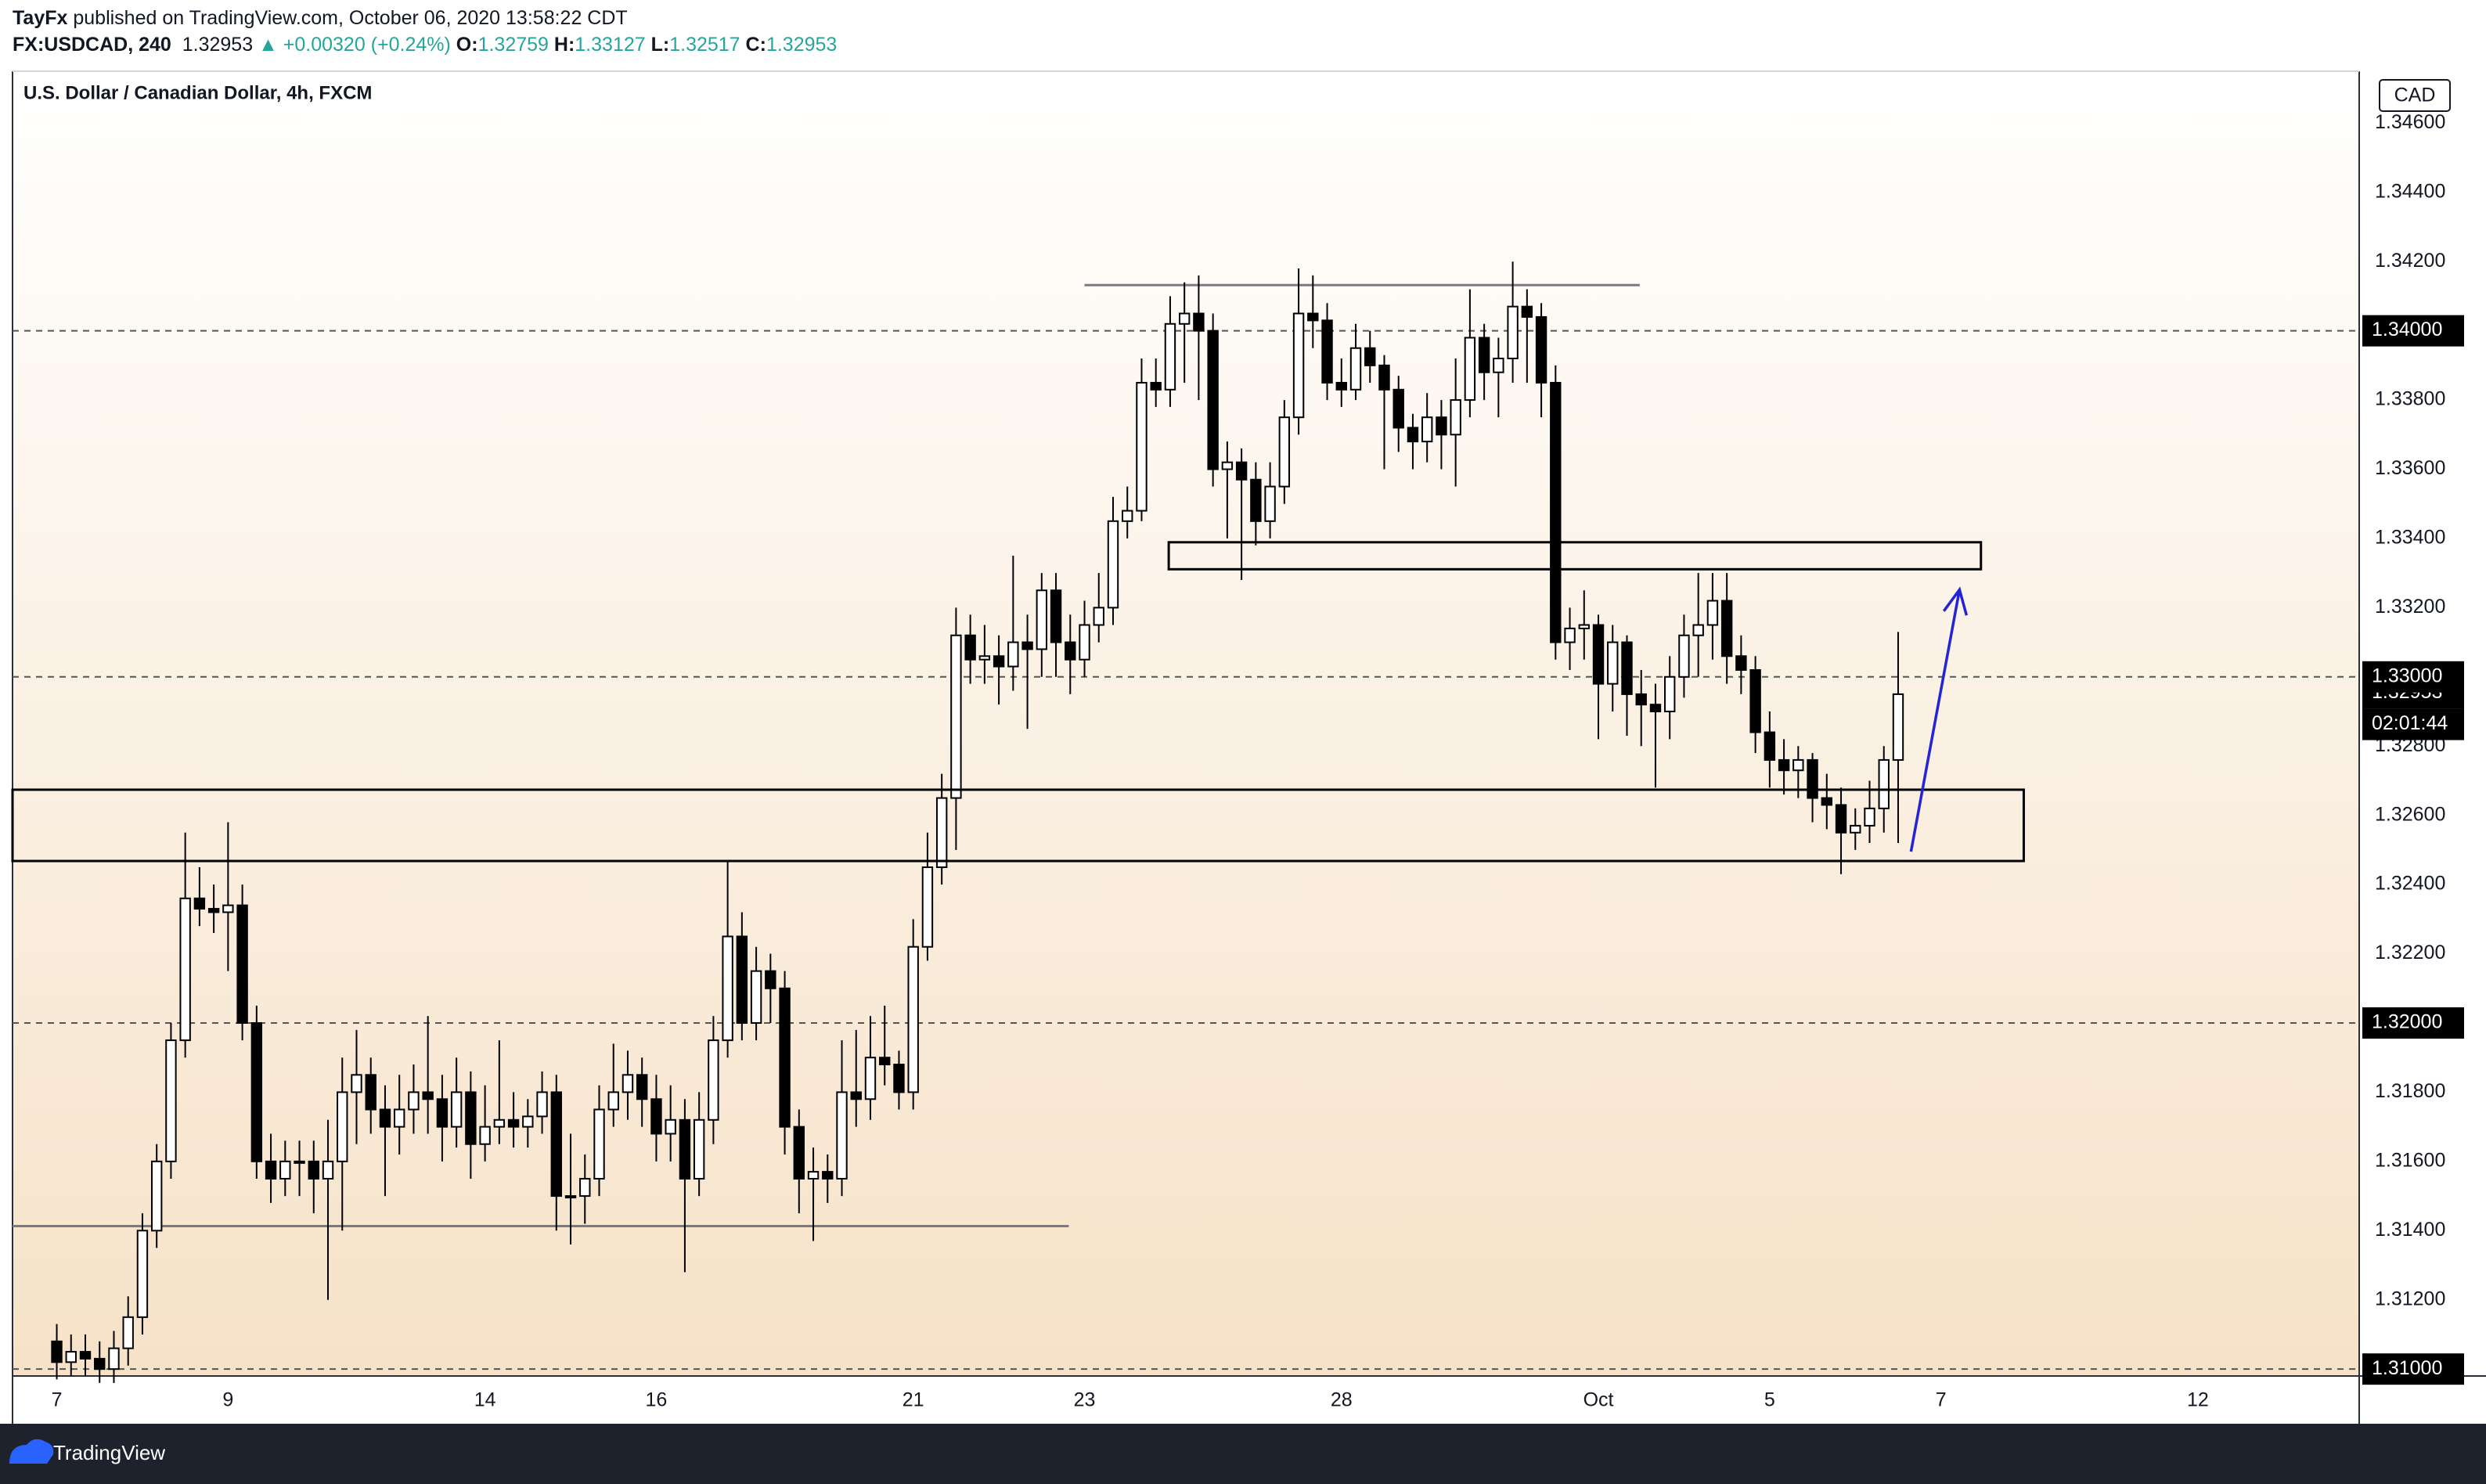  Describe the element at coordinates (1769, 1400) in the screenshot. I see `x-tick-label: 5` at that location.